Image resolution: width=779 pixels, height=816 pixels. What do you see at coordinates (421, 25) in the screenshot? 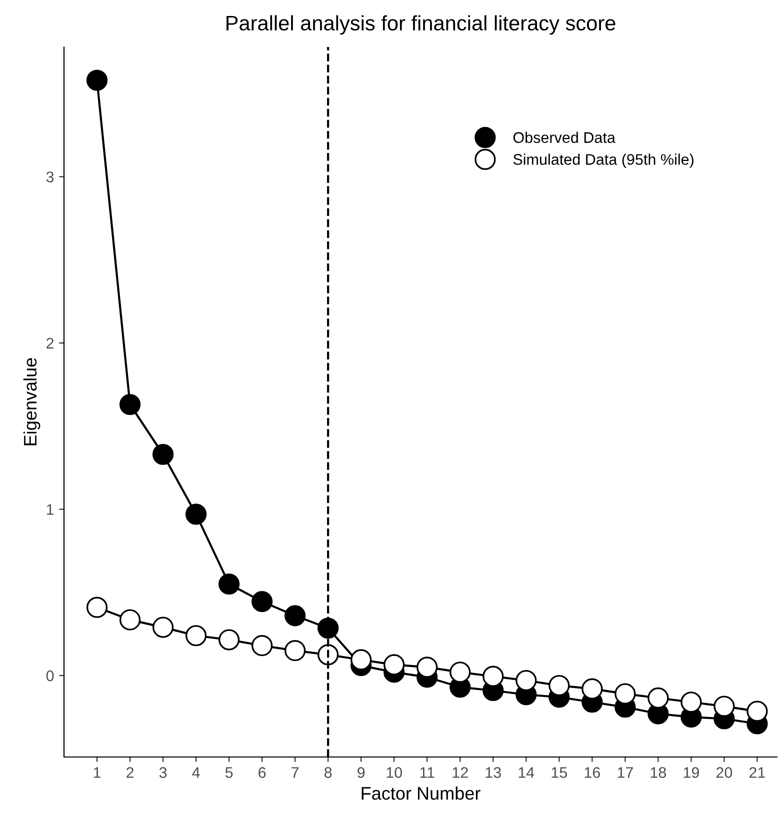
I see `chart-title: Parallel analysis for financial literacy score` at bounding box center [421, 25].